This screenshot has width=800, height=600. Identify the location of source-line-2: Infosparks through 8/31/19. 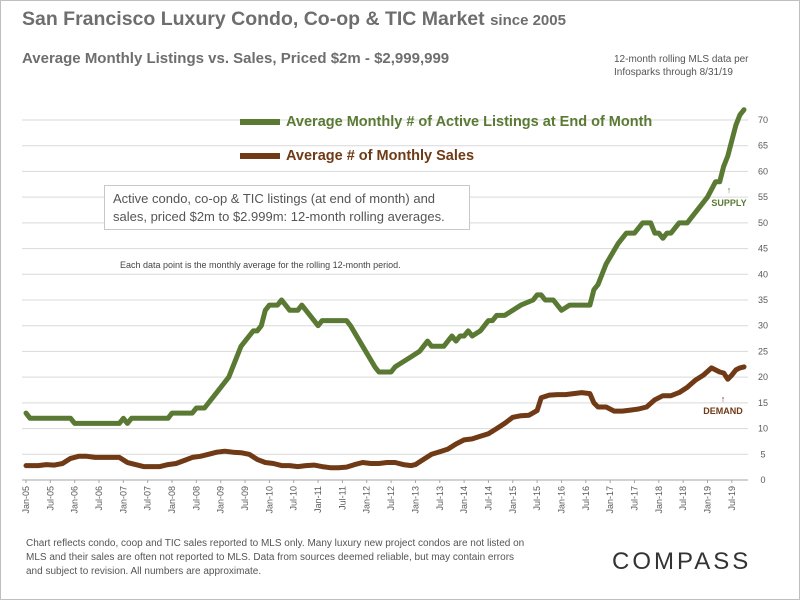
(673, 72).